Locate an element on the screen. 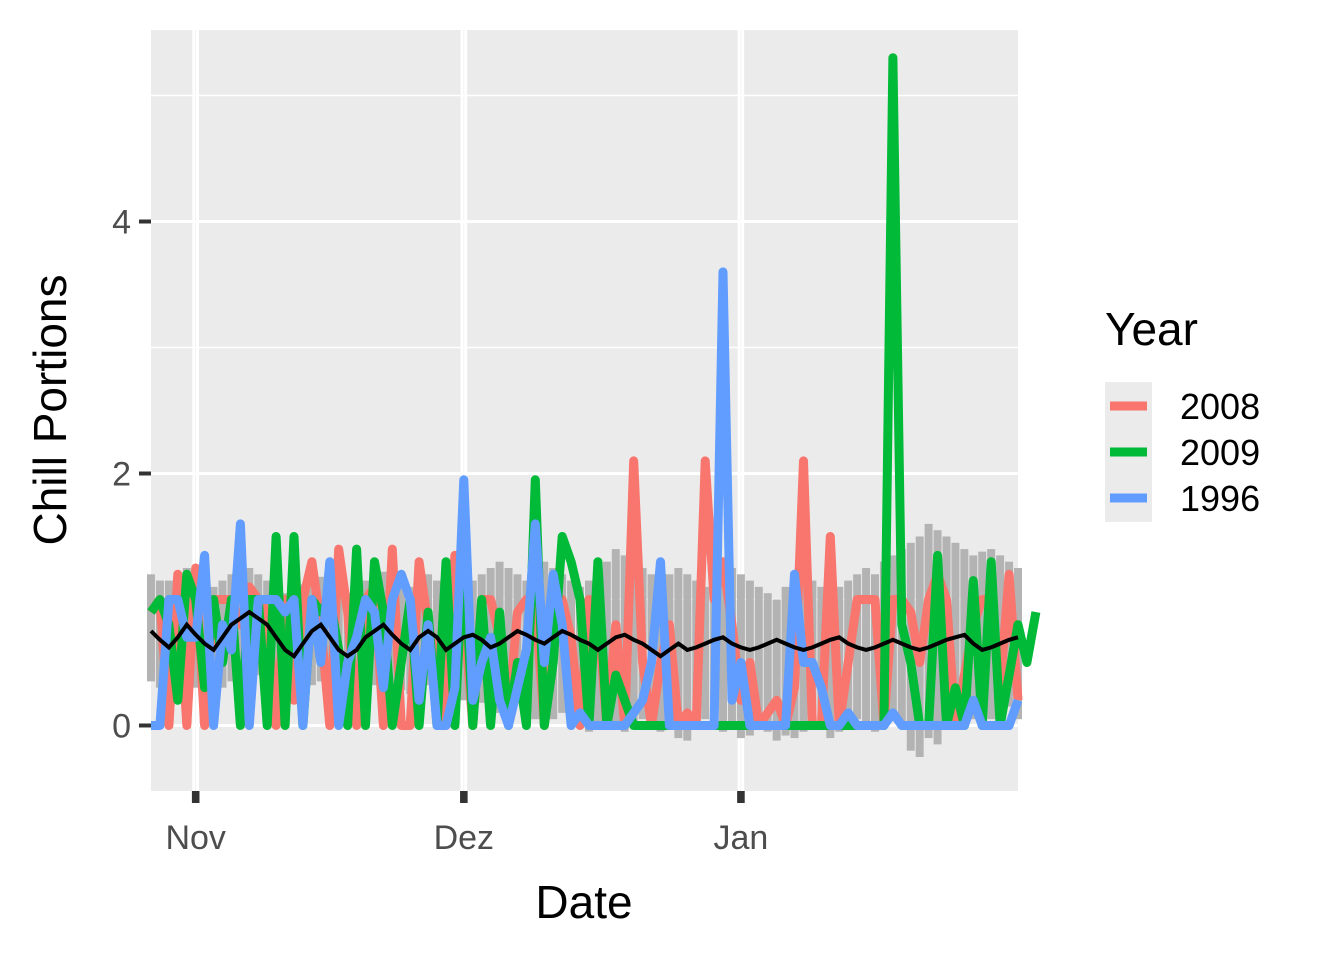 The width and height of the screenshot is (1344, 960). legend: Year 2008 2009 1996 is located at coordinates (1182, 412).